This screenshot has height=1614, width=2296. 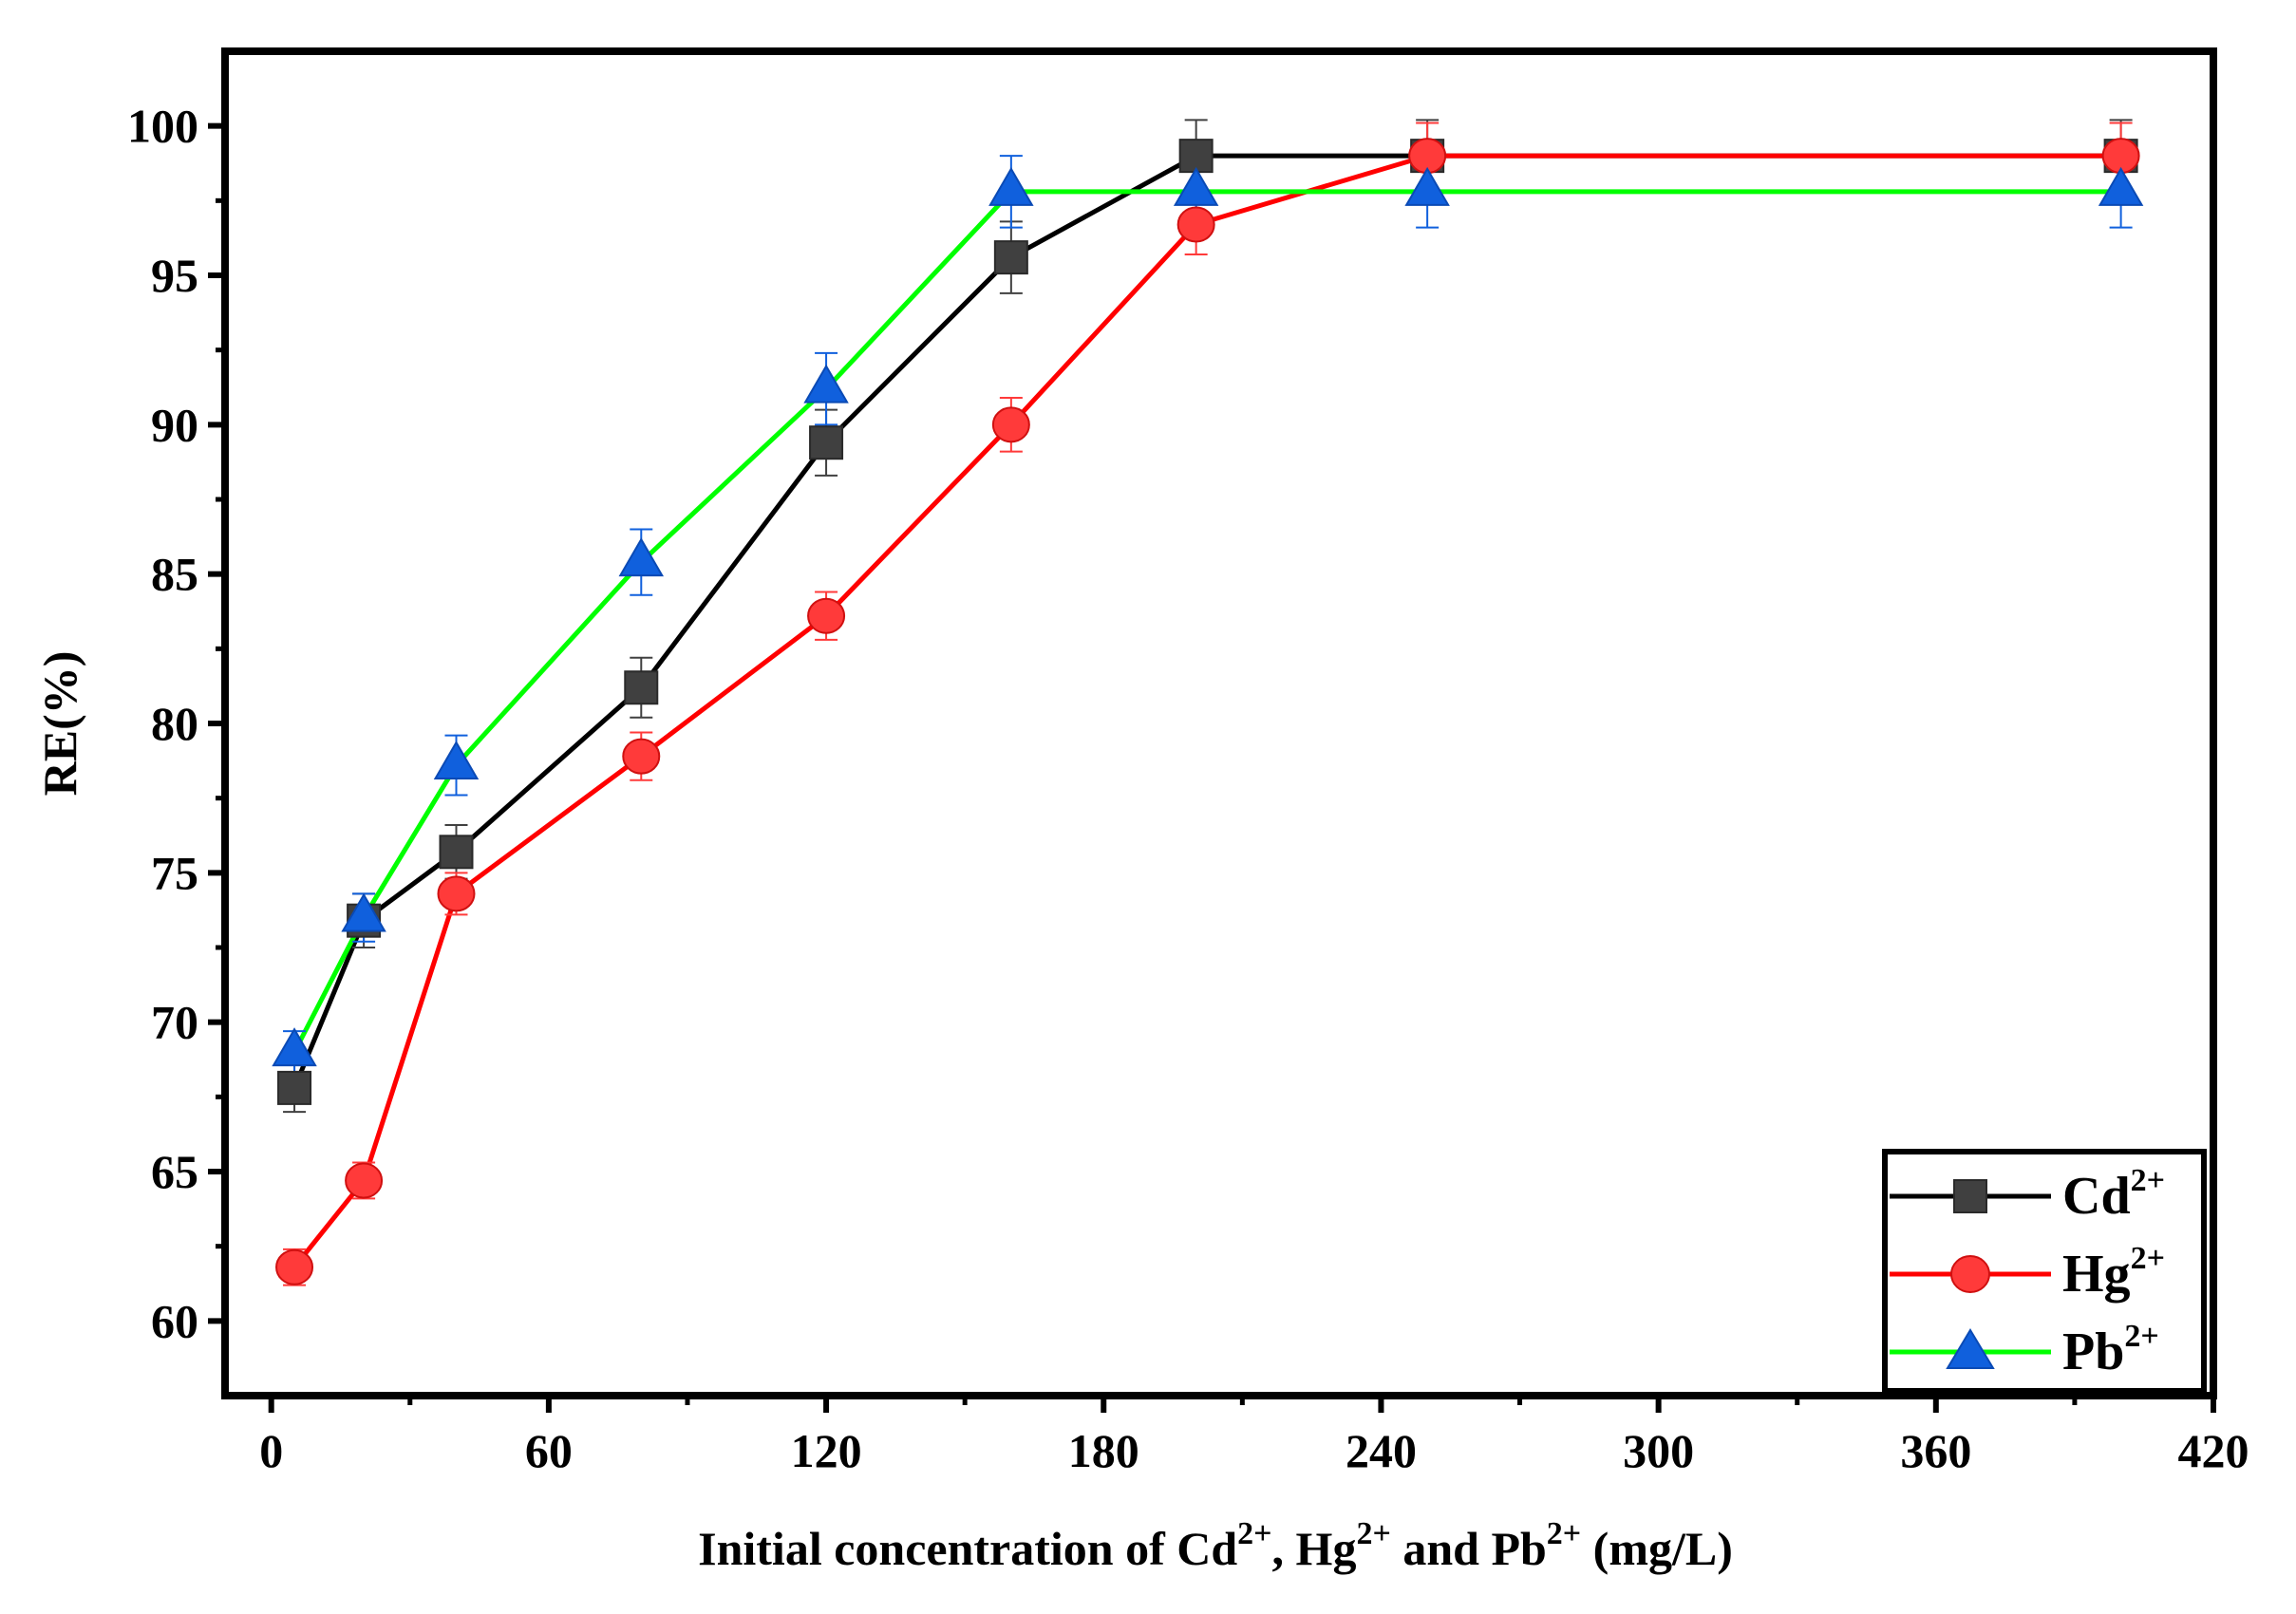 I want to click on y-tick-label: 100, so click(x=162, y=127).